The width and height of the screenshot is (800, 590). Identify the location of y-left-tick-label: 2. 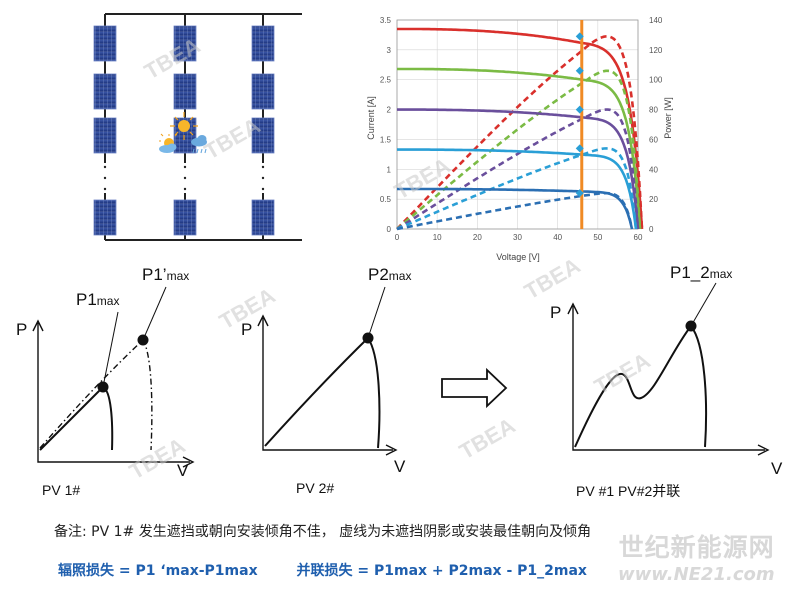
(389, 110).